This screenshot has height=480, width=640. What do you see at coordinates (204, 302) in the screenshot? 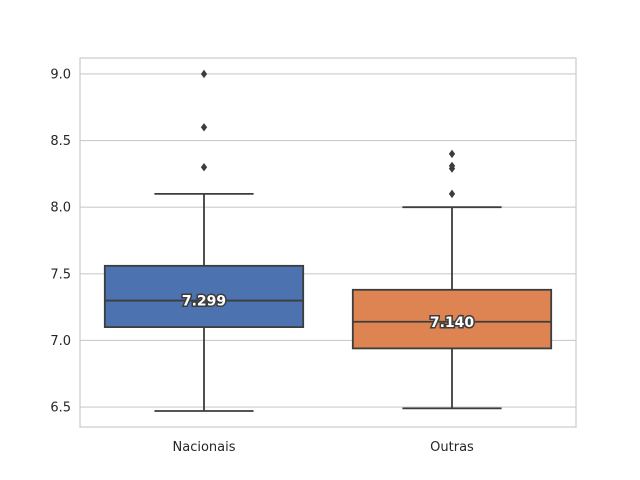
I see `median-value-label: 7.299` at bounding box center [204, 302].